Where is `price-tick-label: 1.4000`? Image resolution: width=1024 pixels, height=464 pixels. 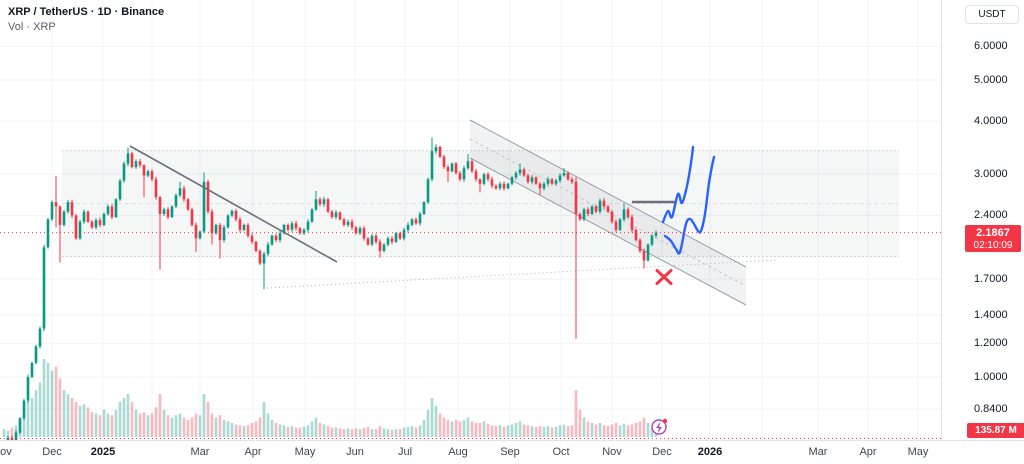 price-tick-label: 1.4000 is located at coordinates (991, 314).